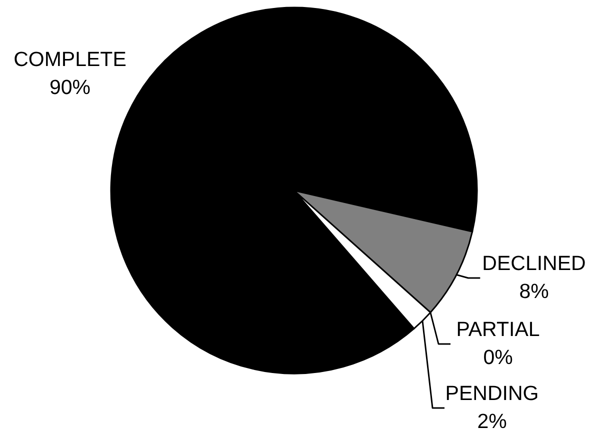  Describe the element at coordinates (70, 59) in the screenshot. I see `slice-label: COMPLETE` at that location.